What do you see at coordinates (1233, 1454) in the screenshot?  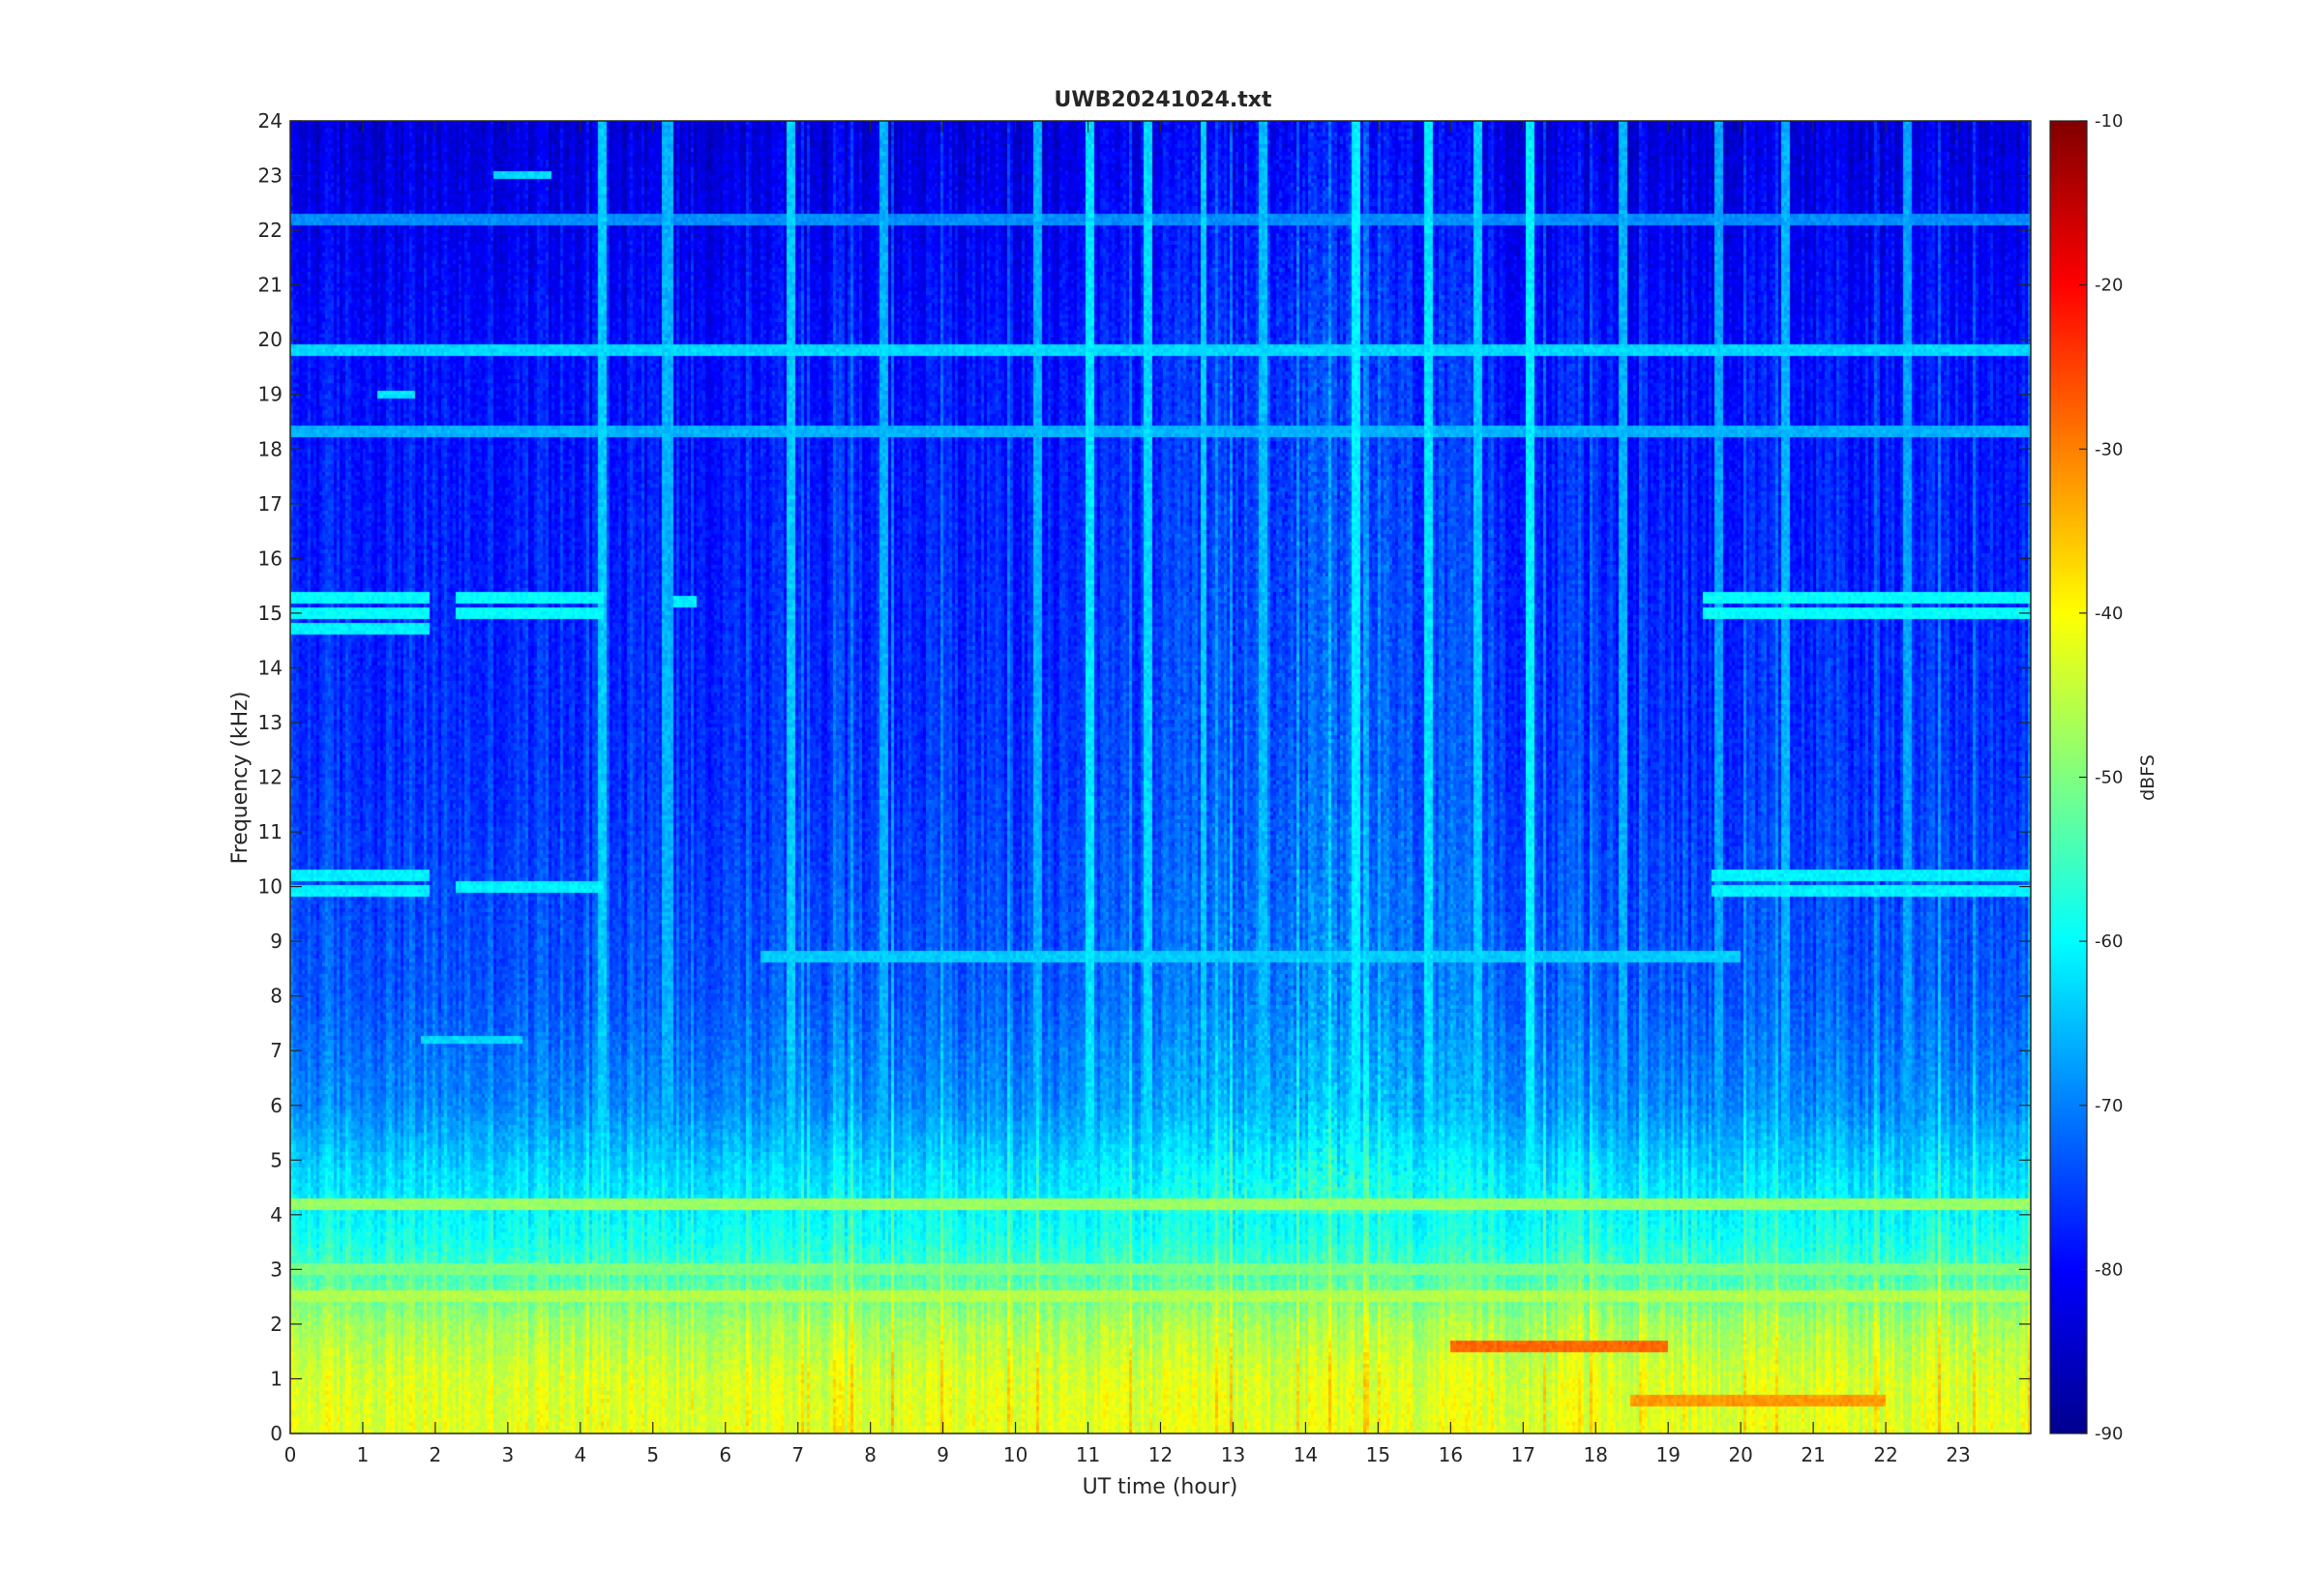 I see `x-tick-label: 13` at bounding box center [1233, 1454].